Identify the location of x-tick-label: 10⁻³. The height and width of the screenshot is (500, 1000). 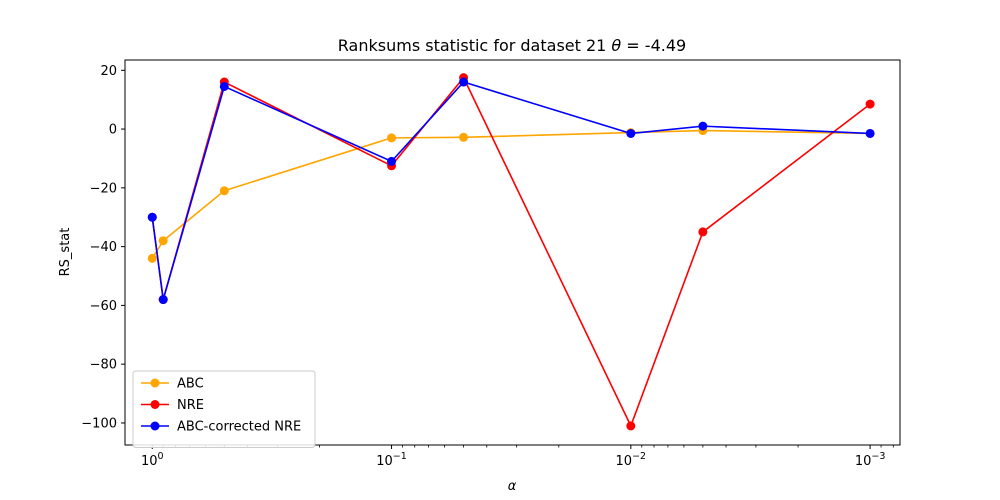
(870, 460).